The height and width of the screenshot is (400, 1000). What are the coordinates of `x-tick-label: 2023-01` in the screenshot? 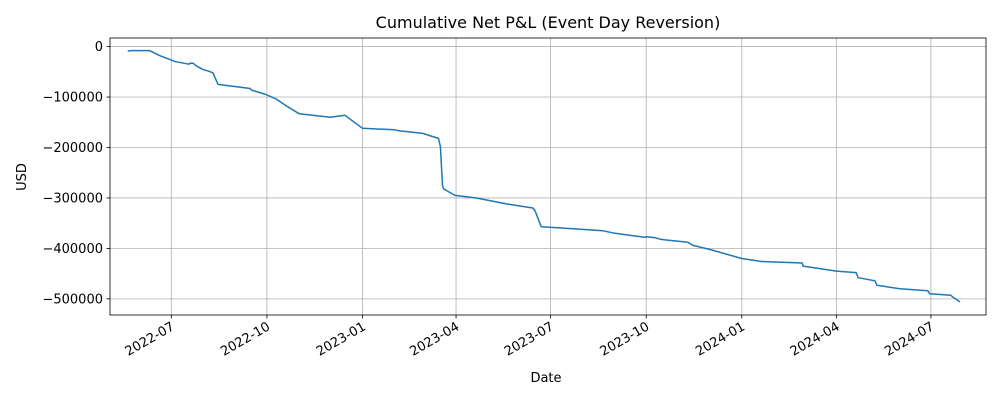 It's located at (341, 339).